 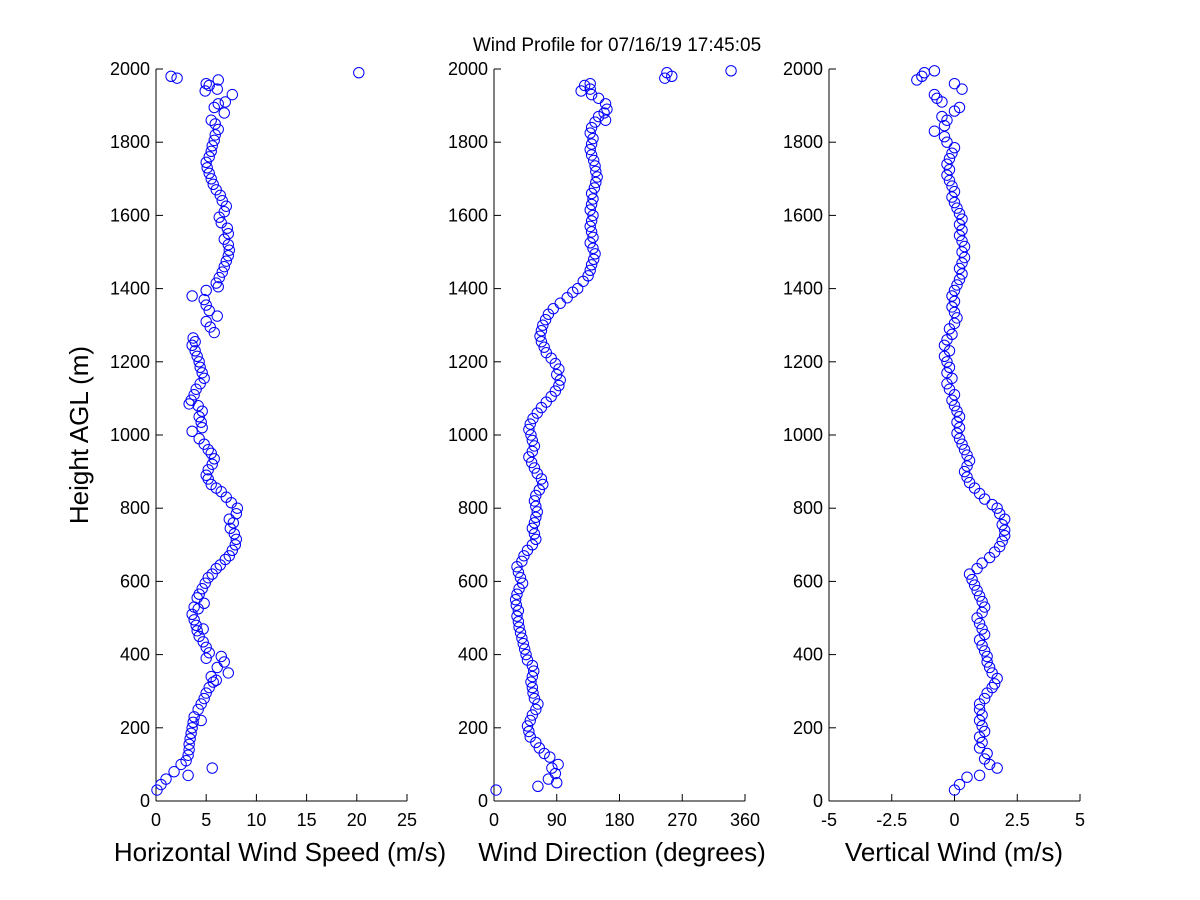 I want to click on x-tick-label: -5, so click(x=829, y=820).